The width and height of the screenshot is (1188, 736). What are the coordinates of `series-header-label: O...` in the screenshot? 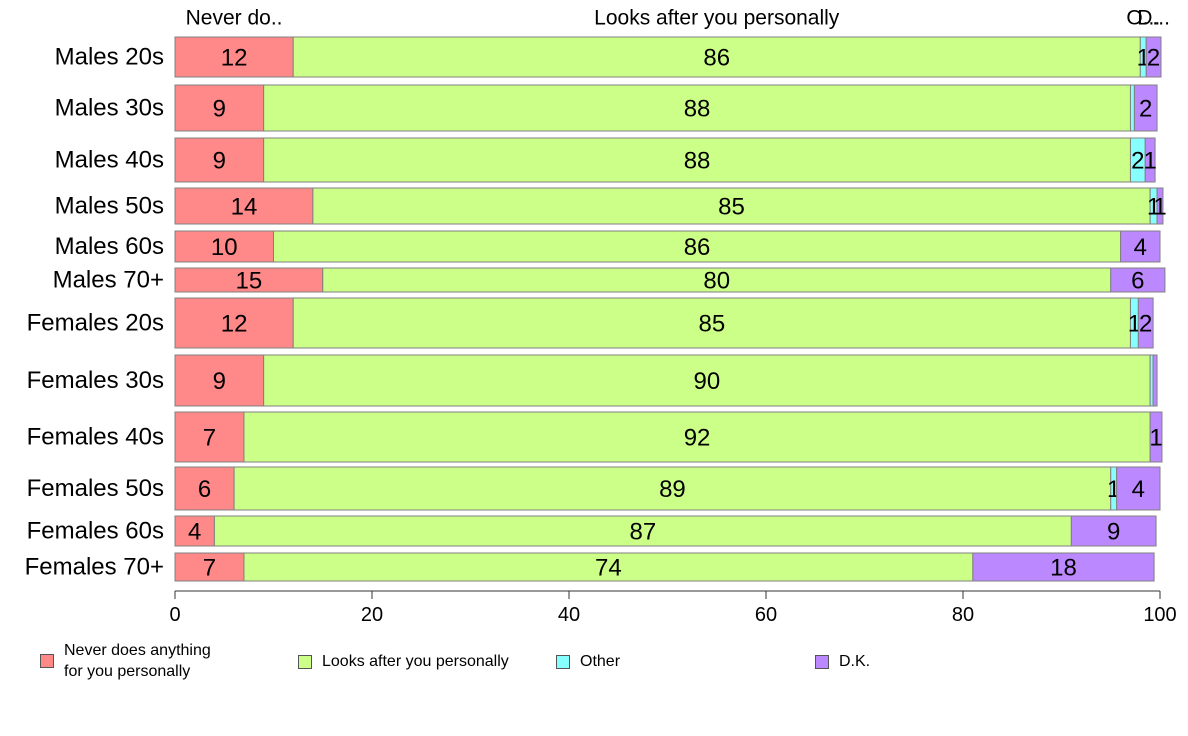 It's located at (1143, 18).